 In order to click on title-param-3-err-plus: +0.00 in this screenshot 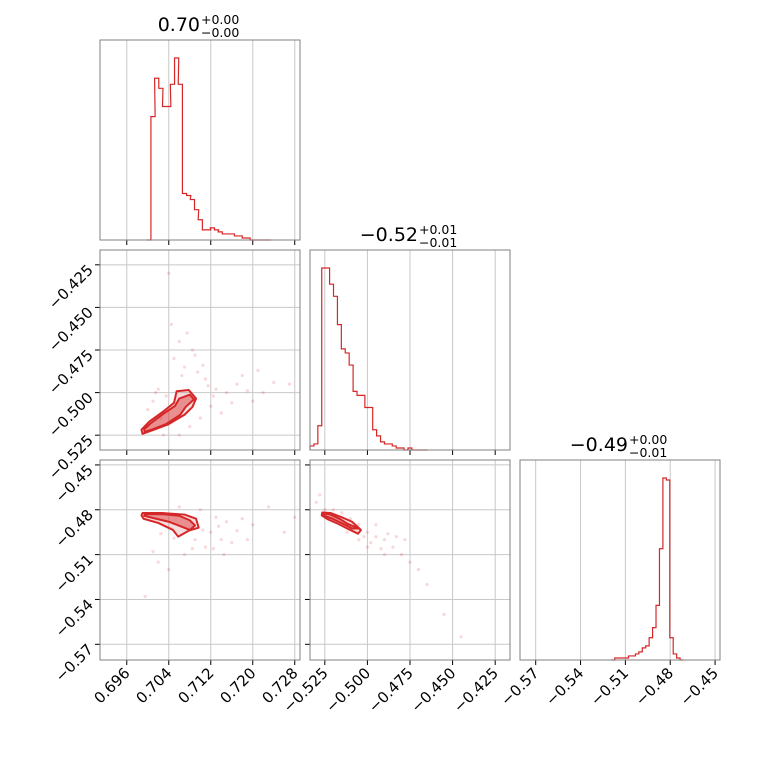, I will do `click(648, 439)`.